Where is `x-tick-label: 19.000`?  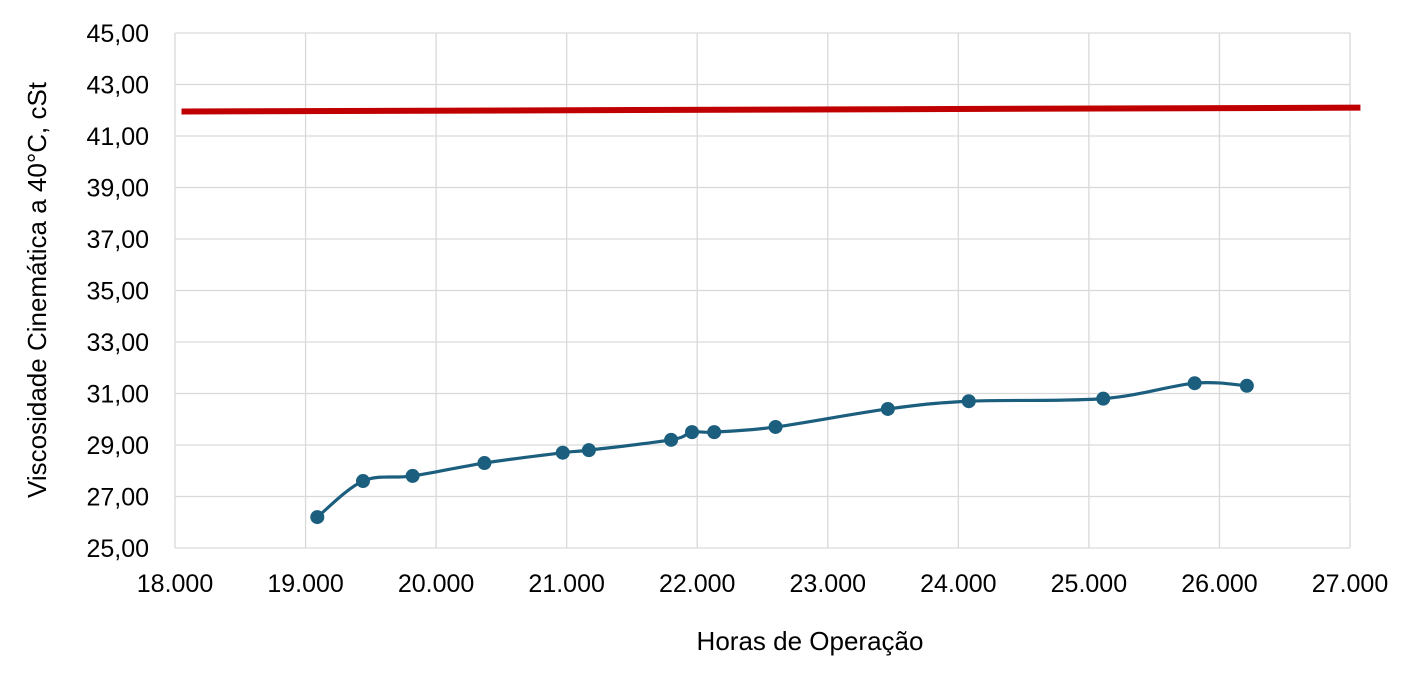
x-tick-label: 19.000 is located at coordinates (305, 584).